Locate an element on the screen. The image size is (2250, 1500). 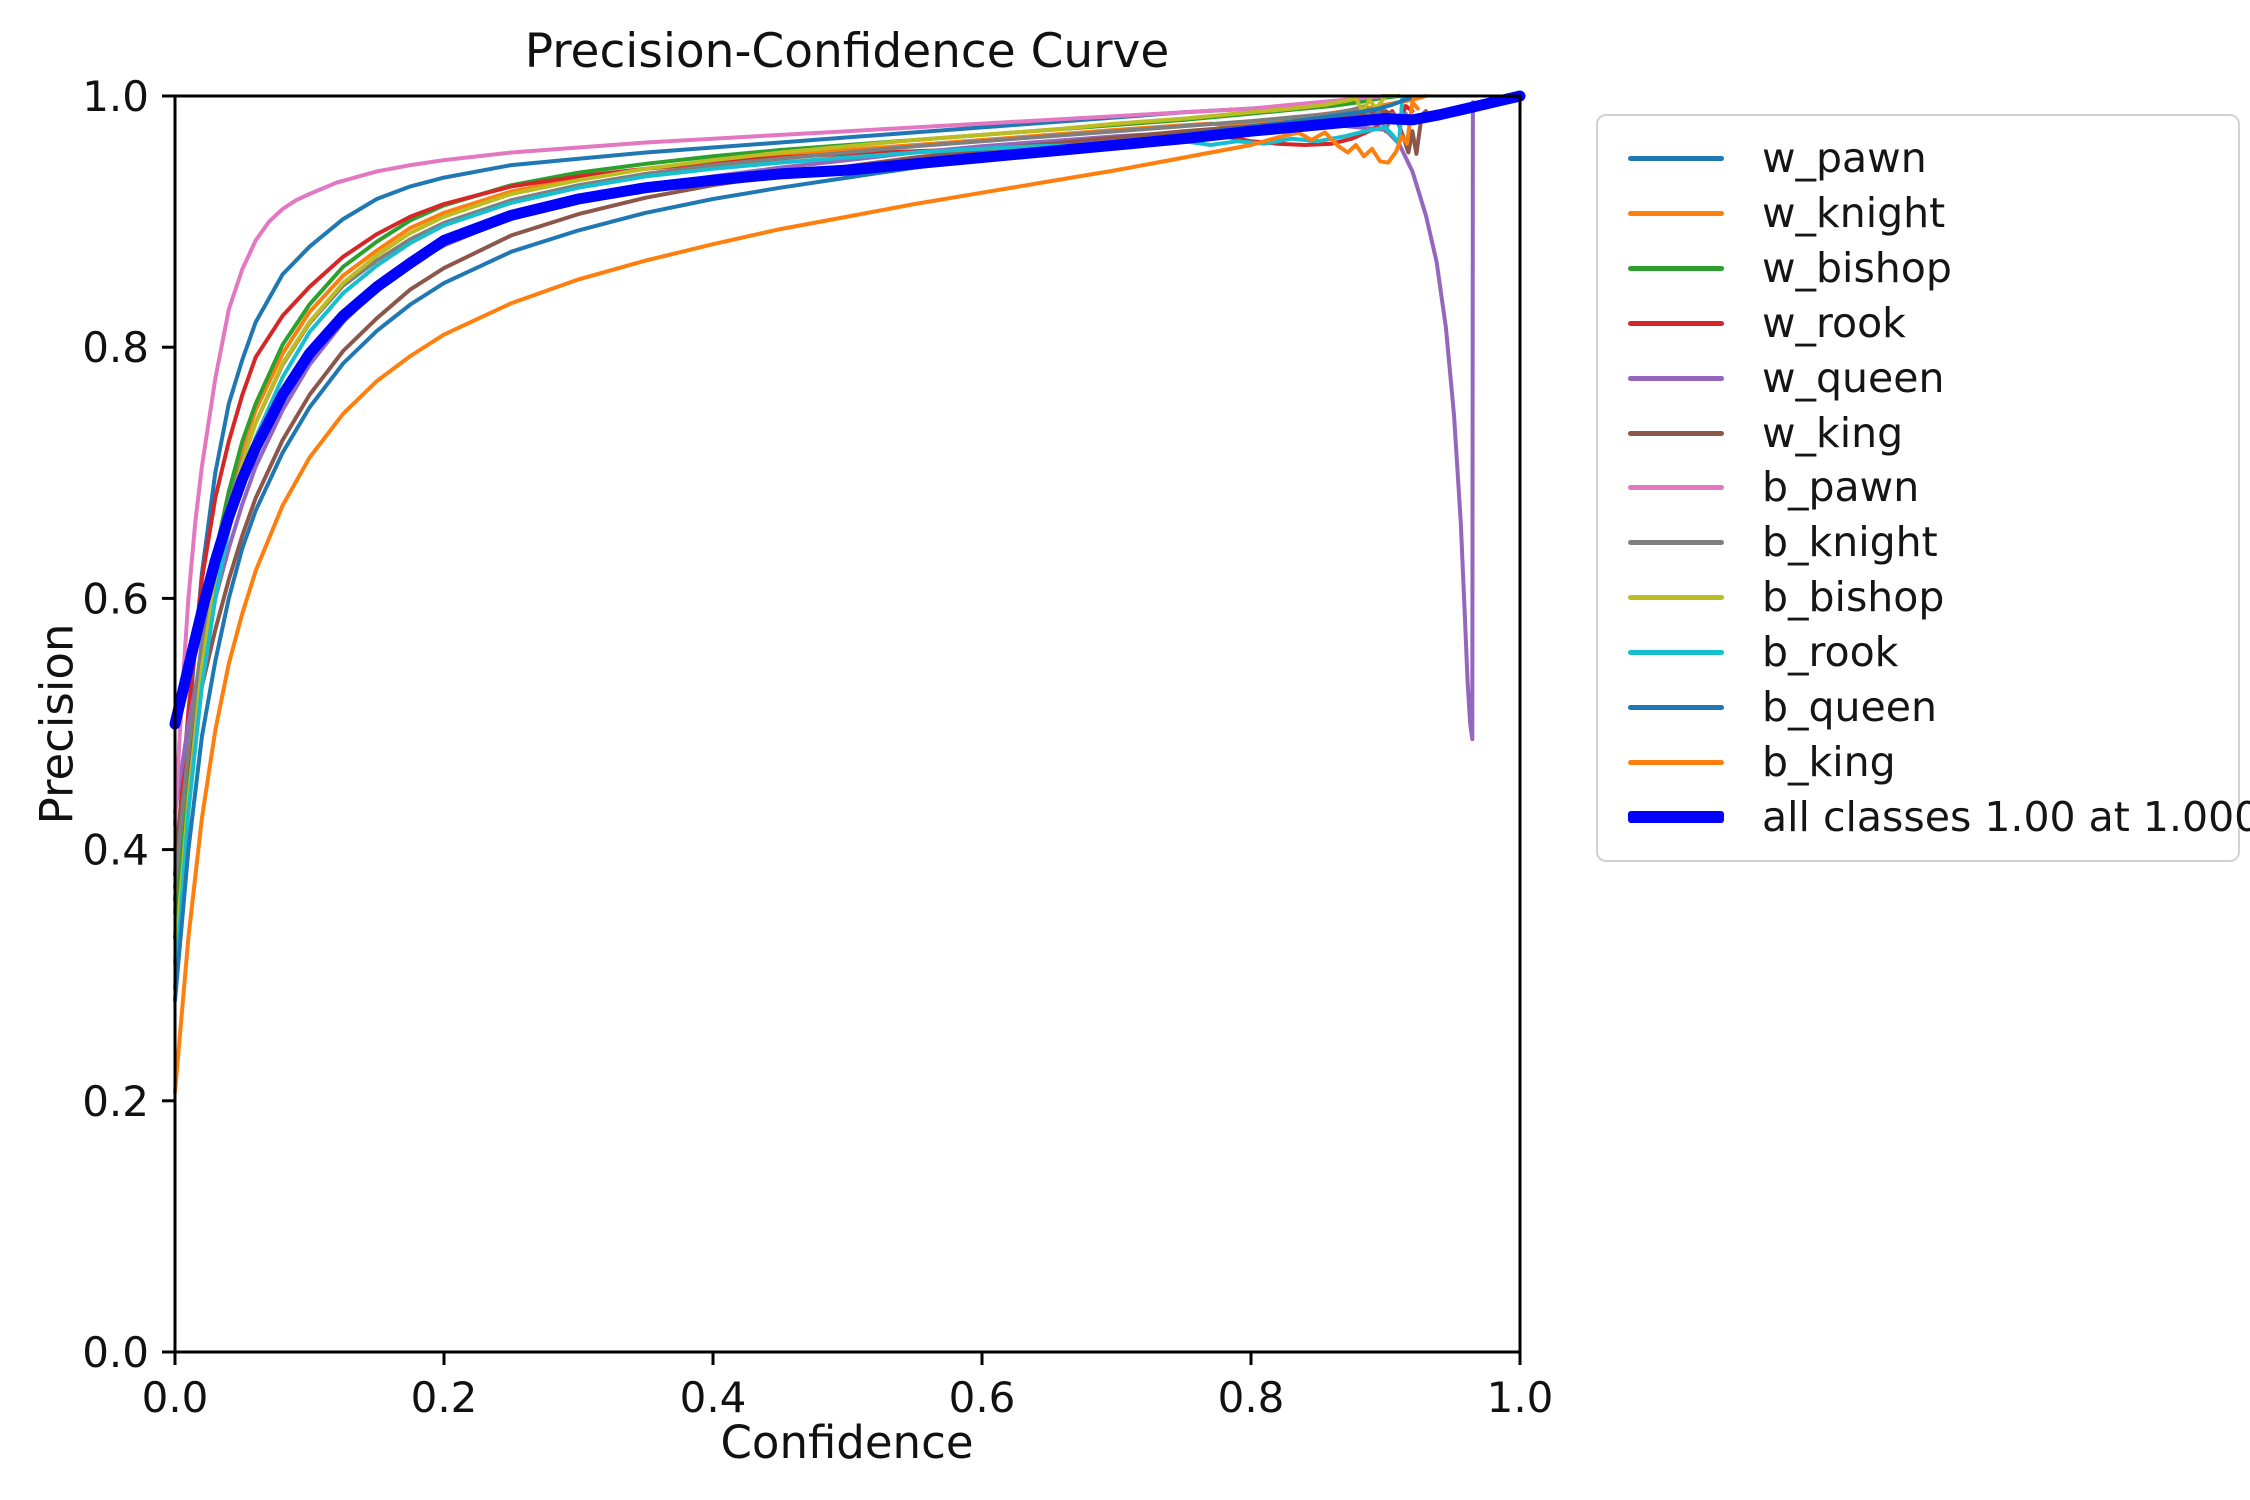
legend-label-b_pawn: b_pawn is located at coordinates (1841, 487).